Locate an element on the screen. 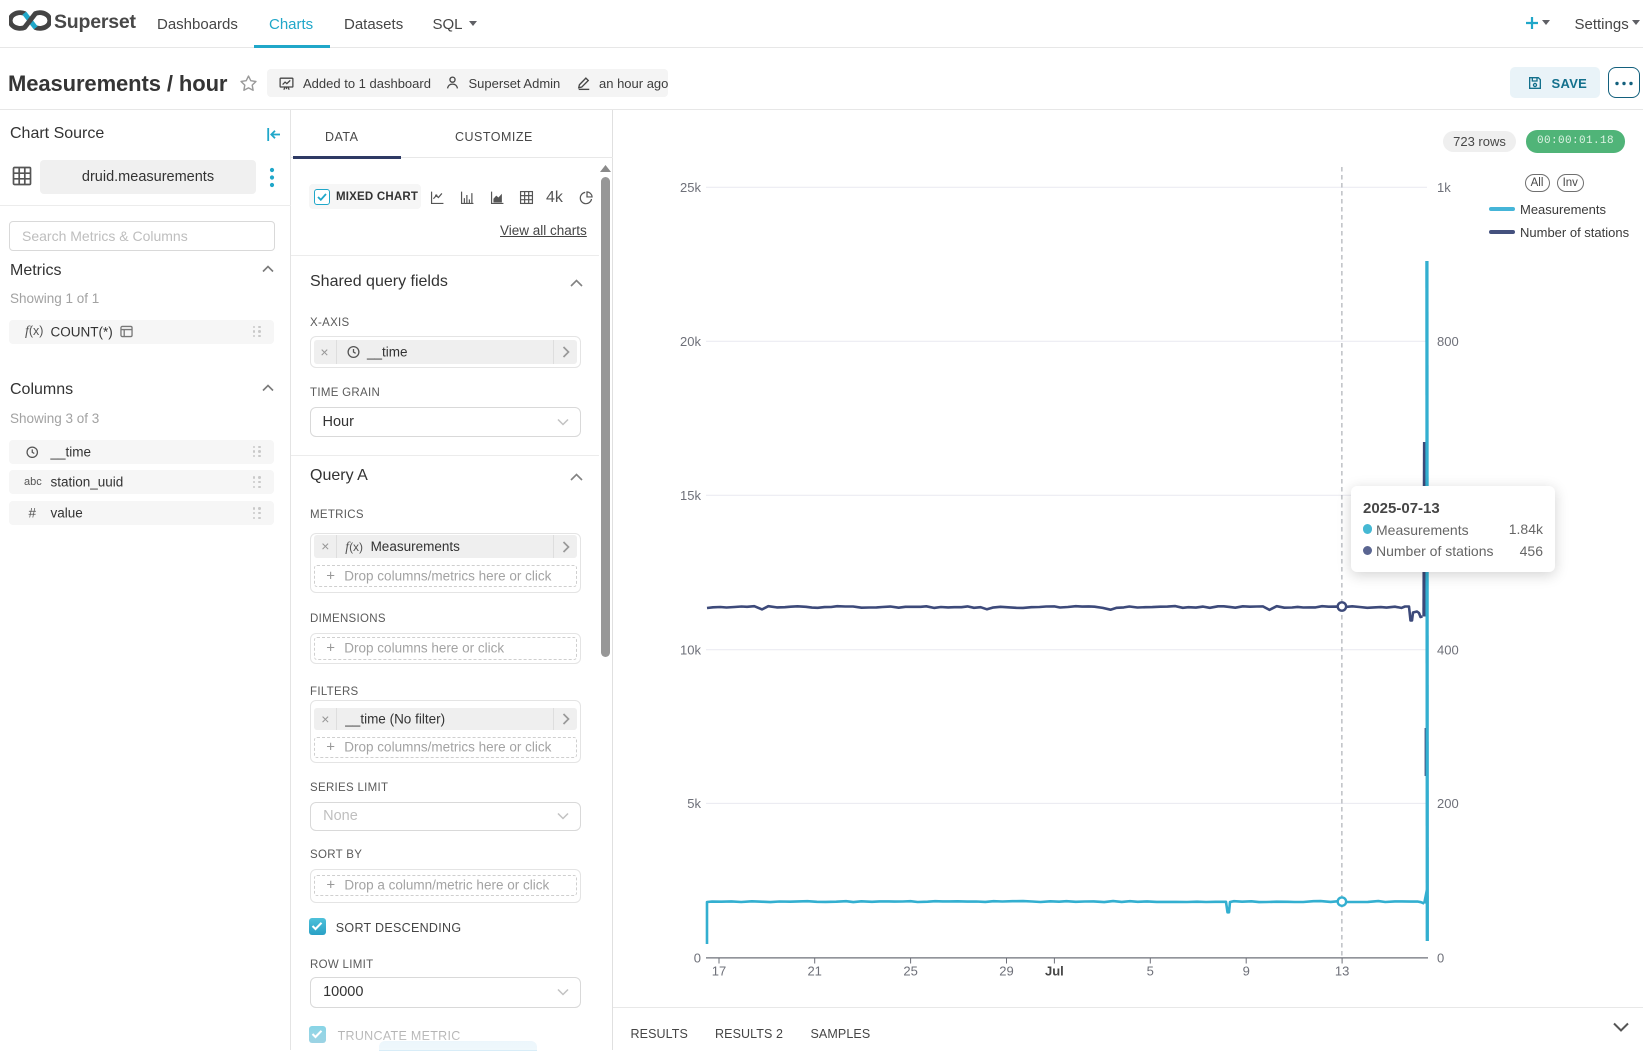 This screenshot has width=1643, height=1051. svg-text: 800 is located at coordinates (1448, 341).